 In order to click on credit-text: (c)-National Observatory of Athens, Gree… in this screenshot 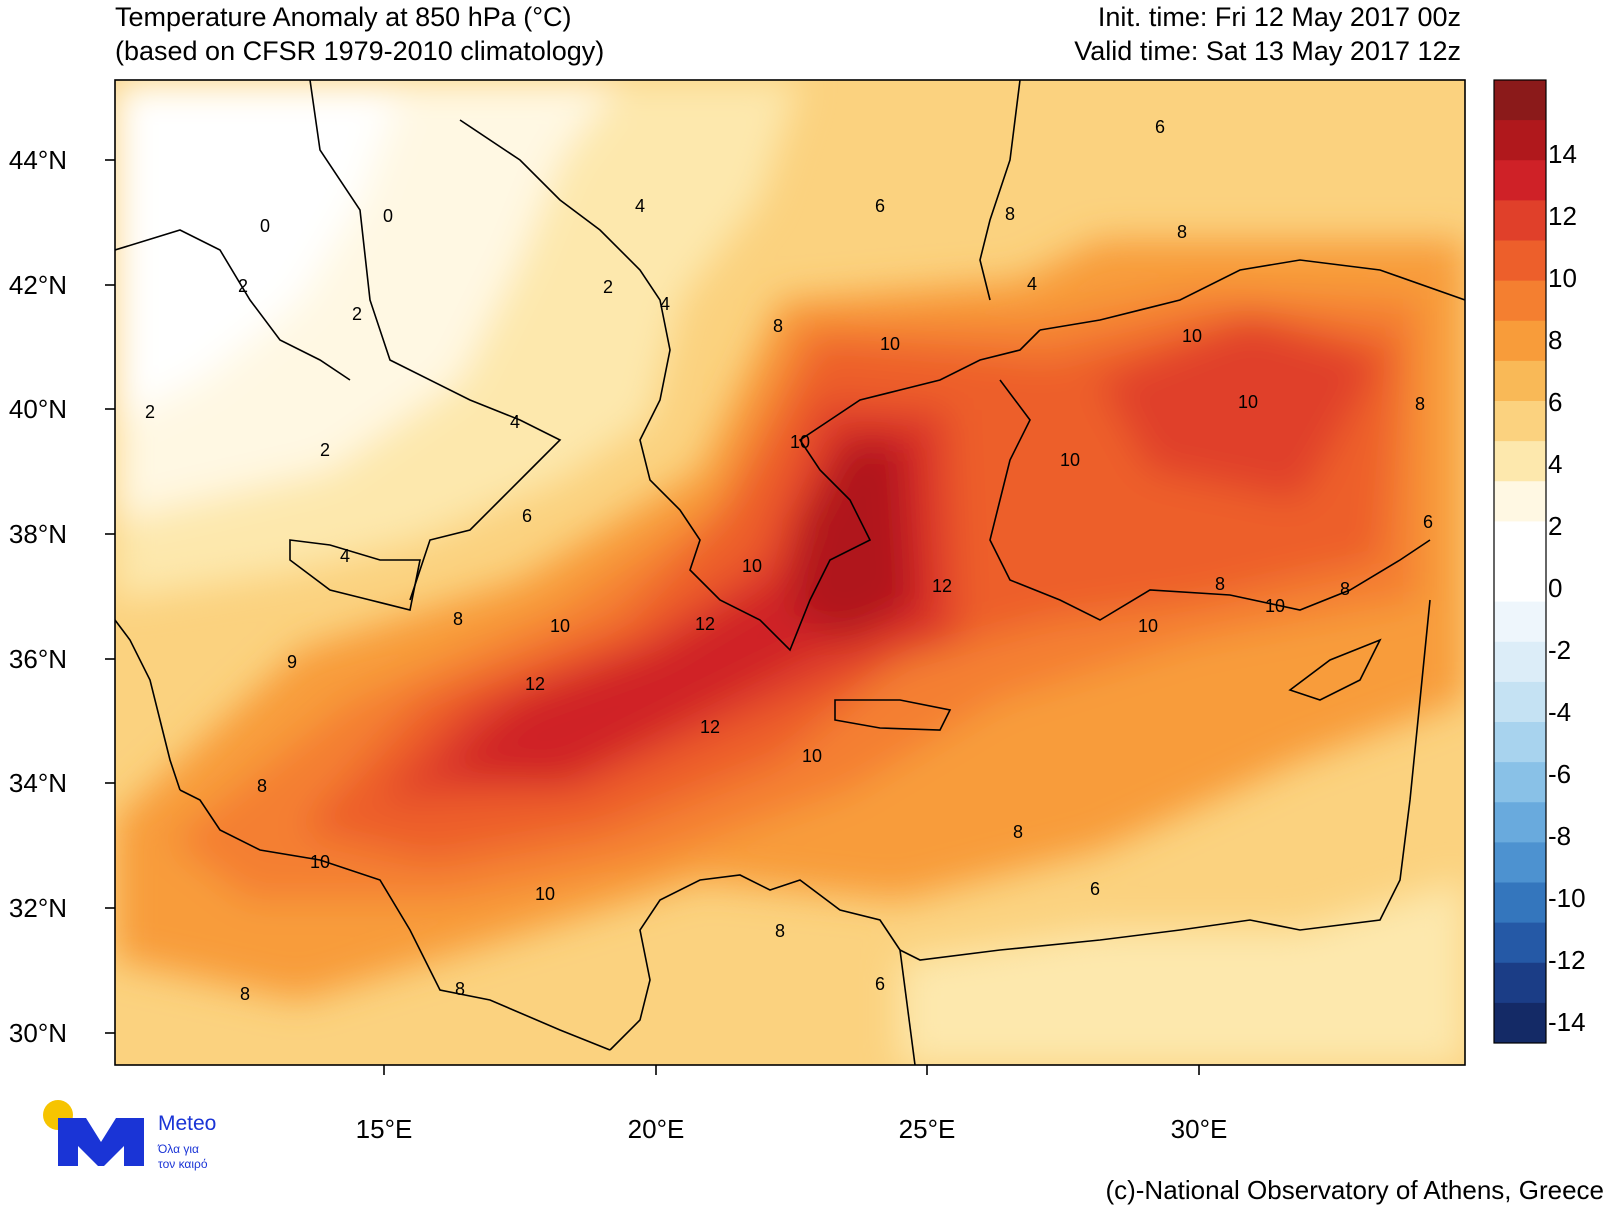, I will do `click(1354, 1190)`.